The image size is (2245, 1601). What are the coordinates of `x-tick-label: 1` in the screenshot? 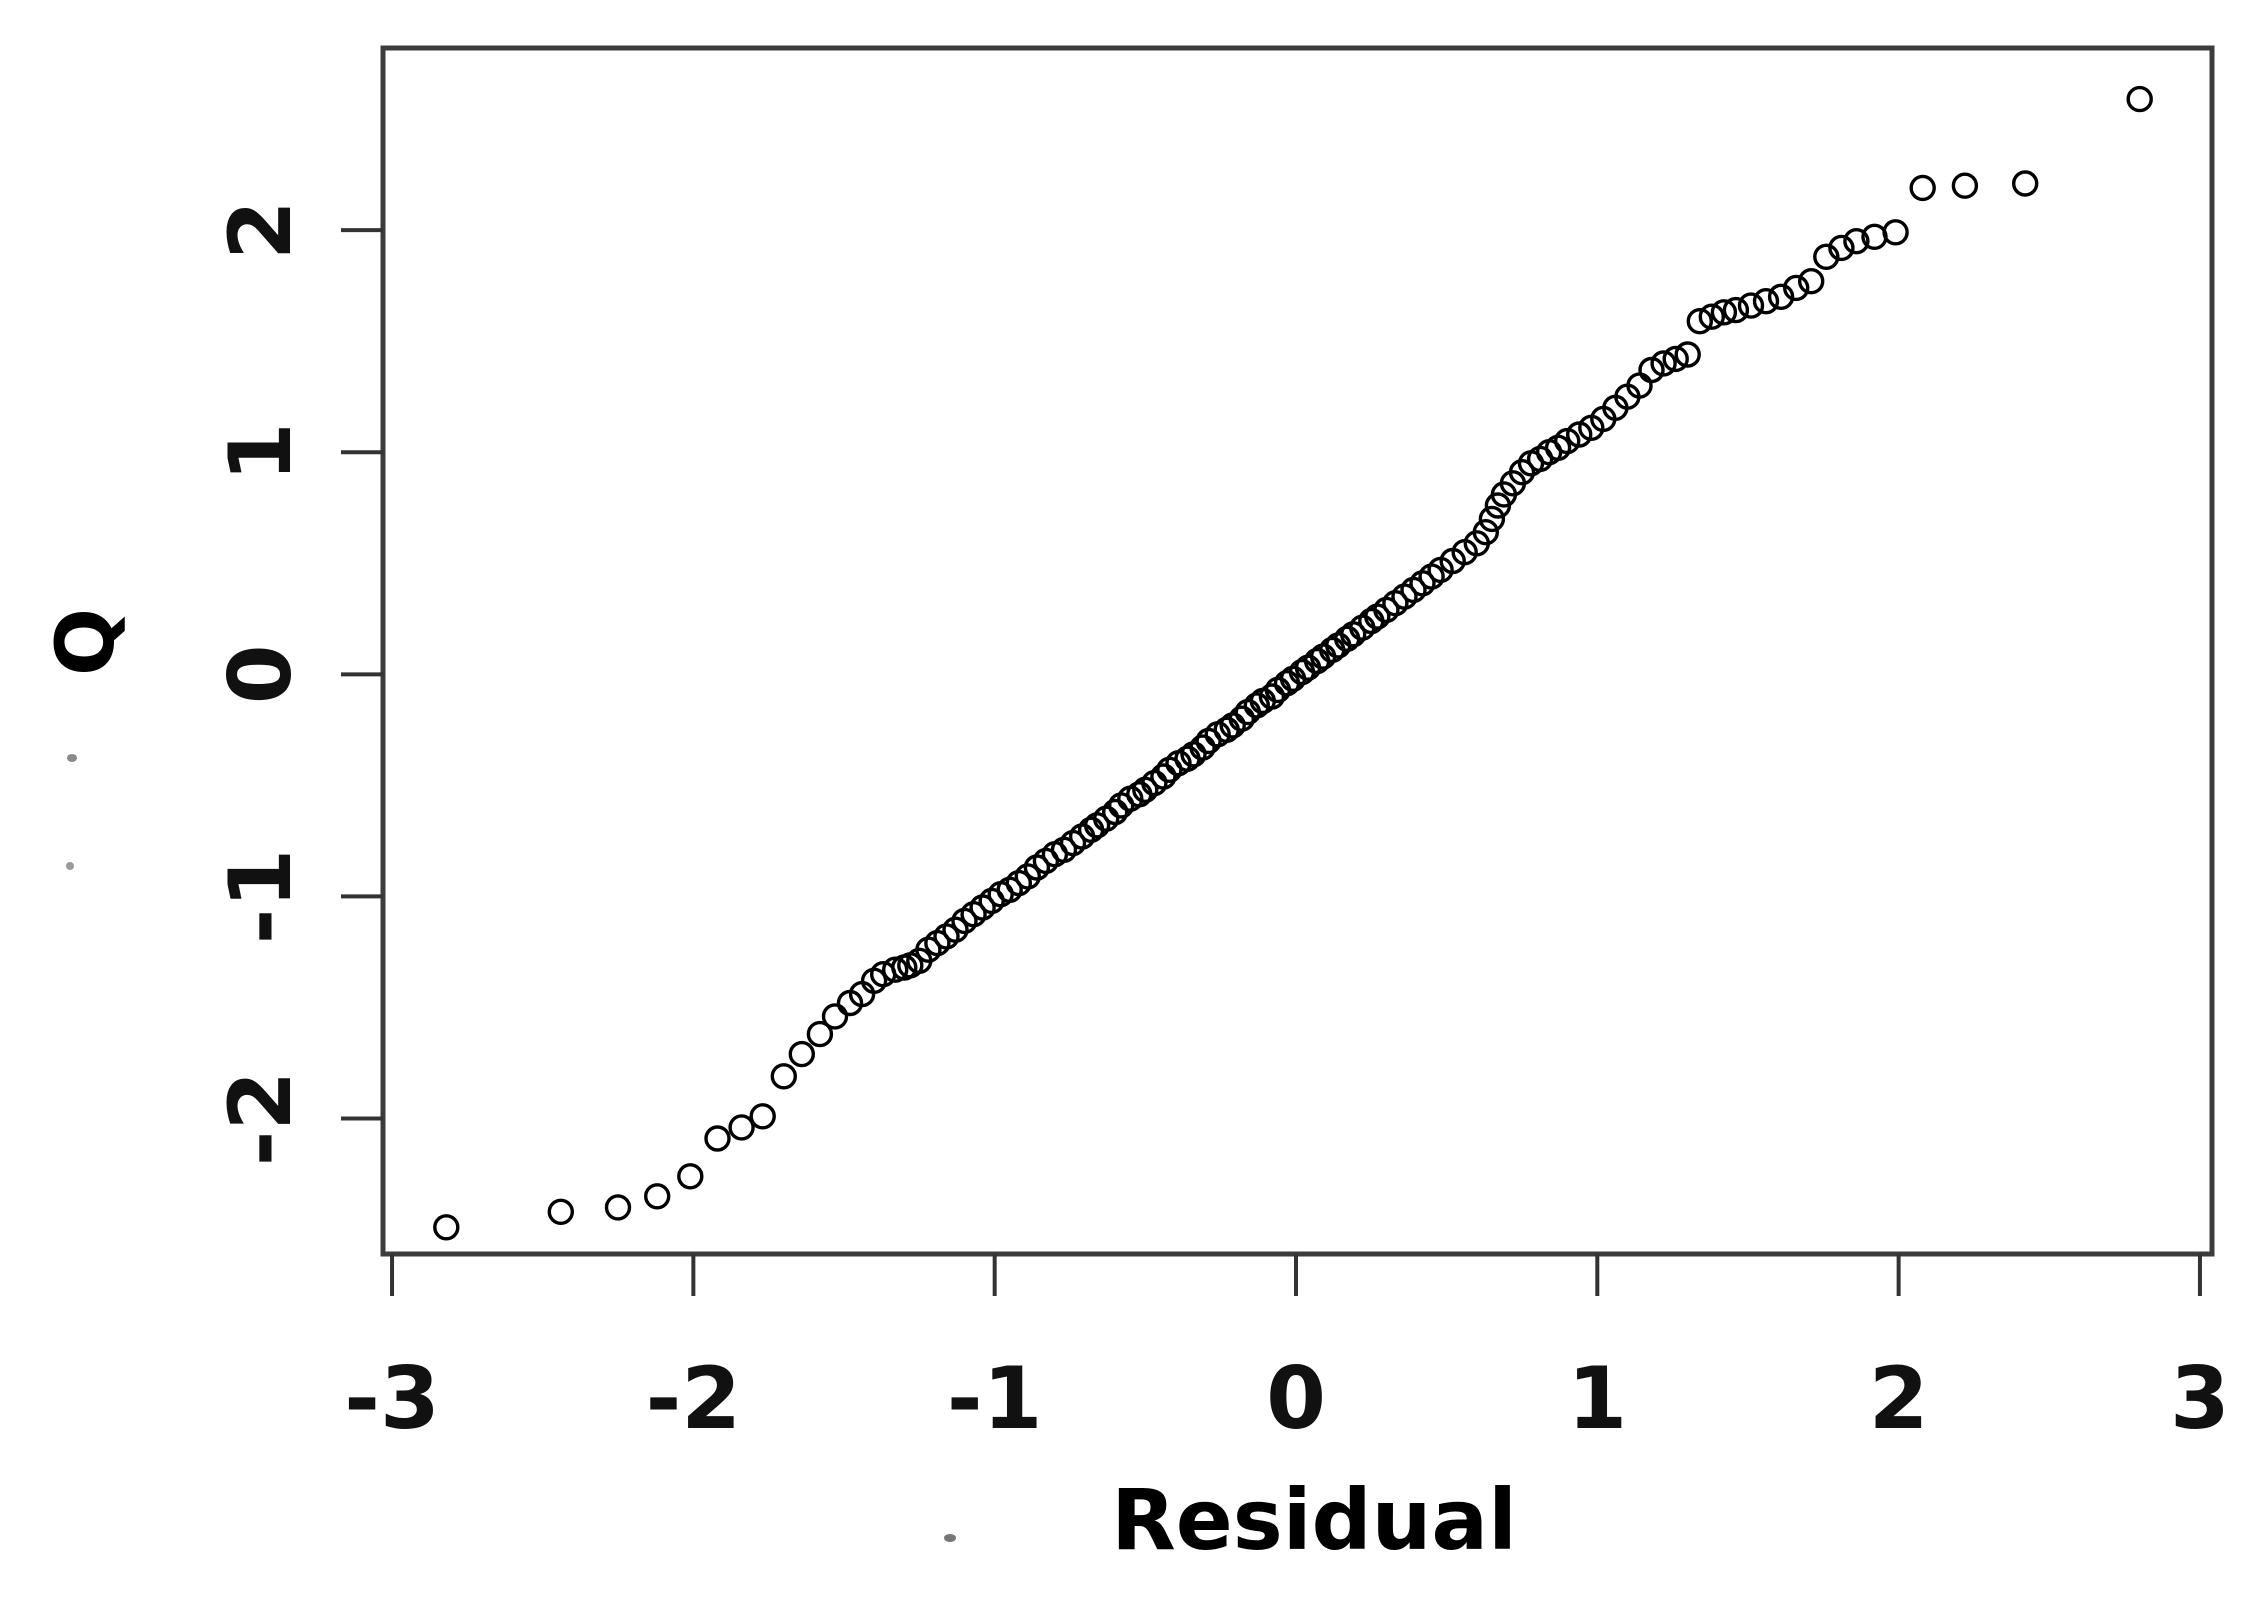 It's located at (1597, 1399).